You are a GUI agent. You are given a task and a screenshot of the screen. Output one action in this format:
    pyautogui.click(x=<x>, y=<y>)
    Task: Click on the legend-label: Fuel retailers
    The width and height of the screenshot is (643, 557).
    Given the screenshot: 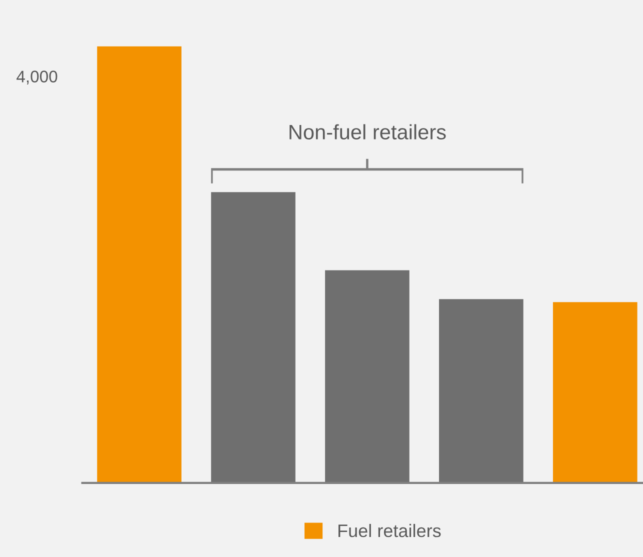 What is the action you would take?
    pyautogui.click(x=389, y=531)
    